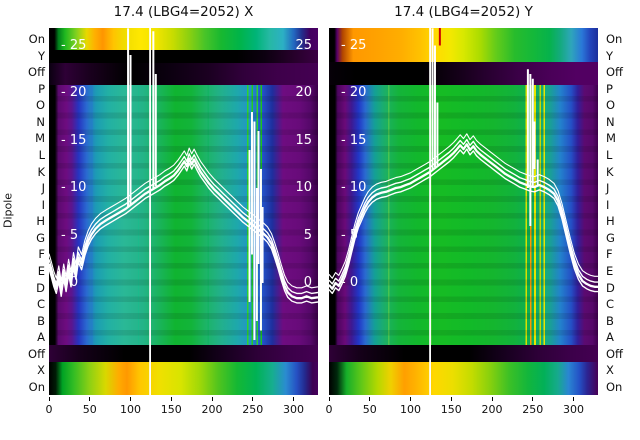 This screenshot has width=640, height=440. I want to click on overlay-tick-left: - 10, so click(74, 187).